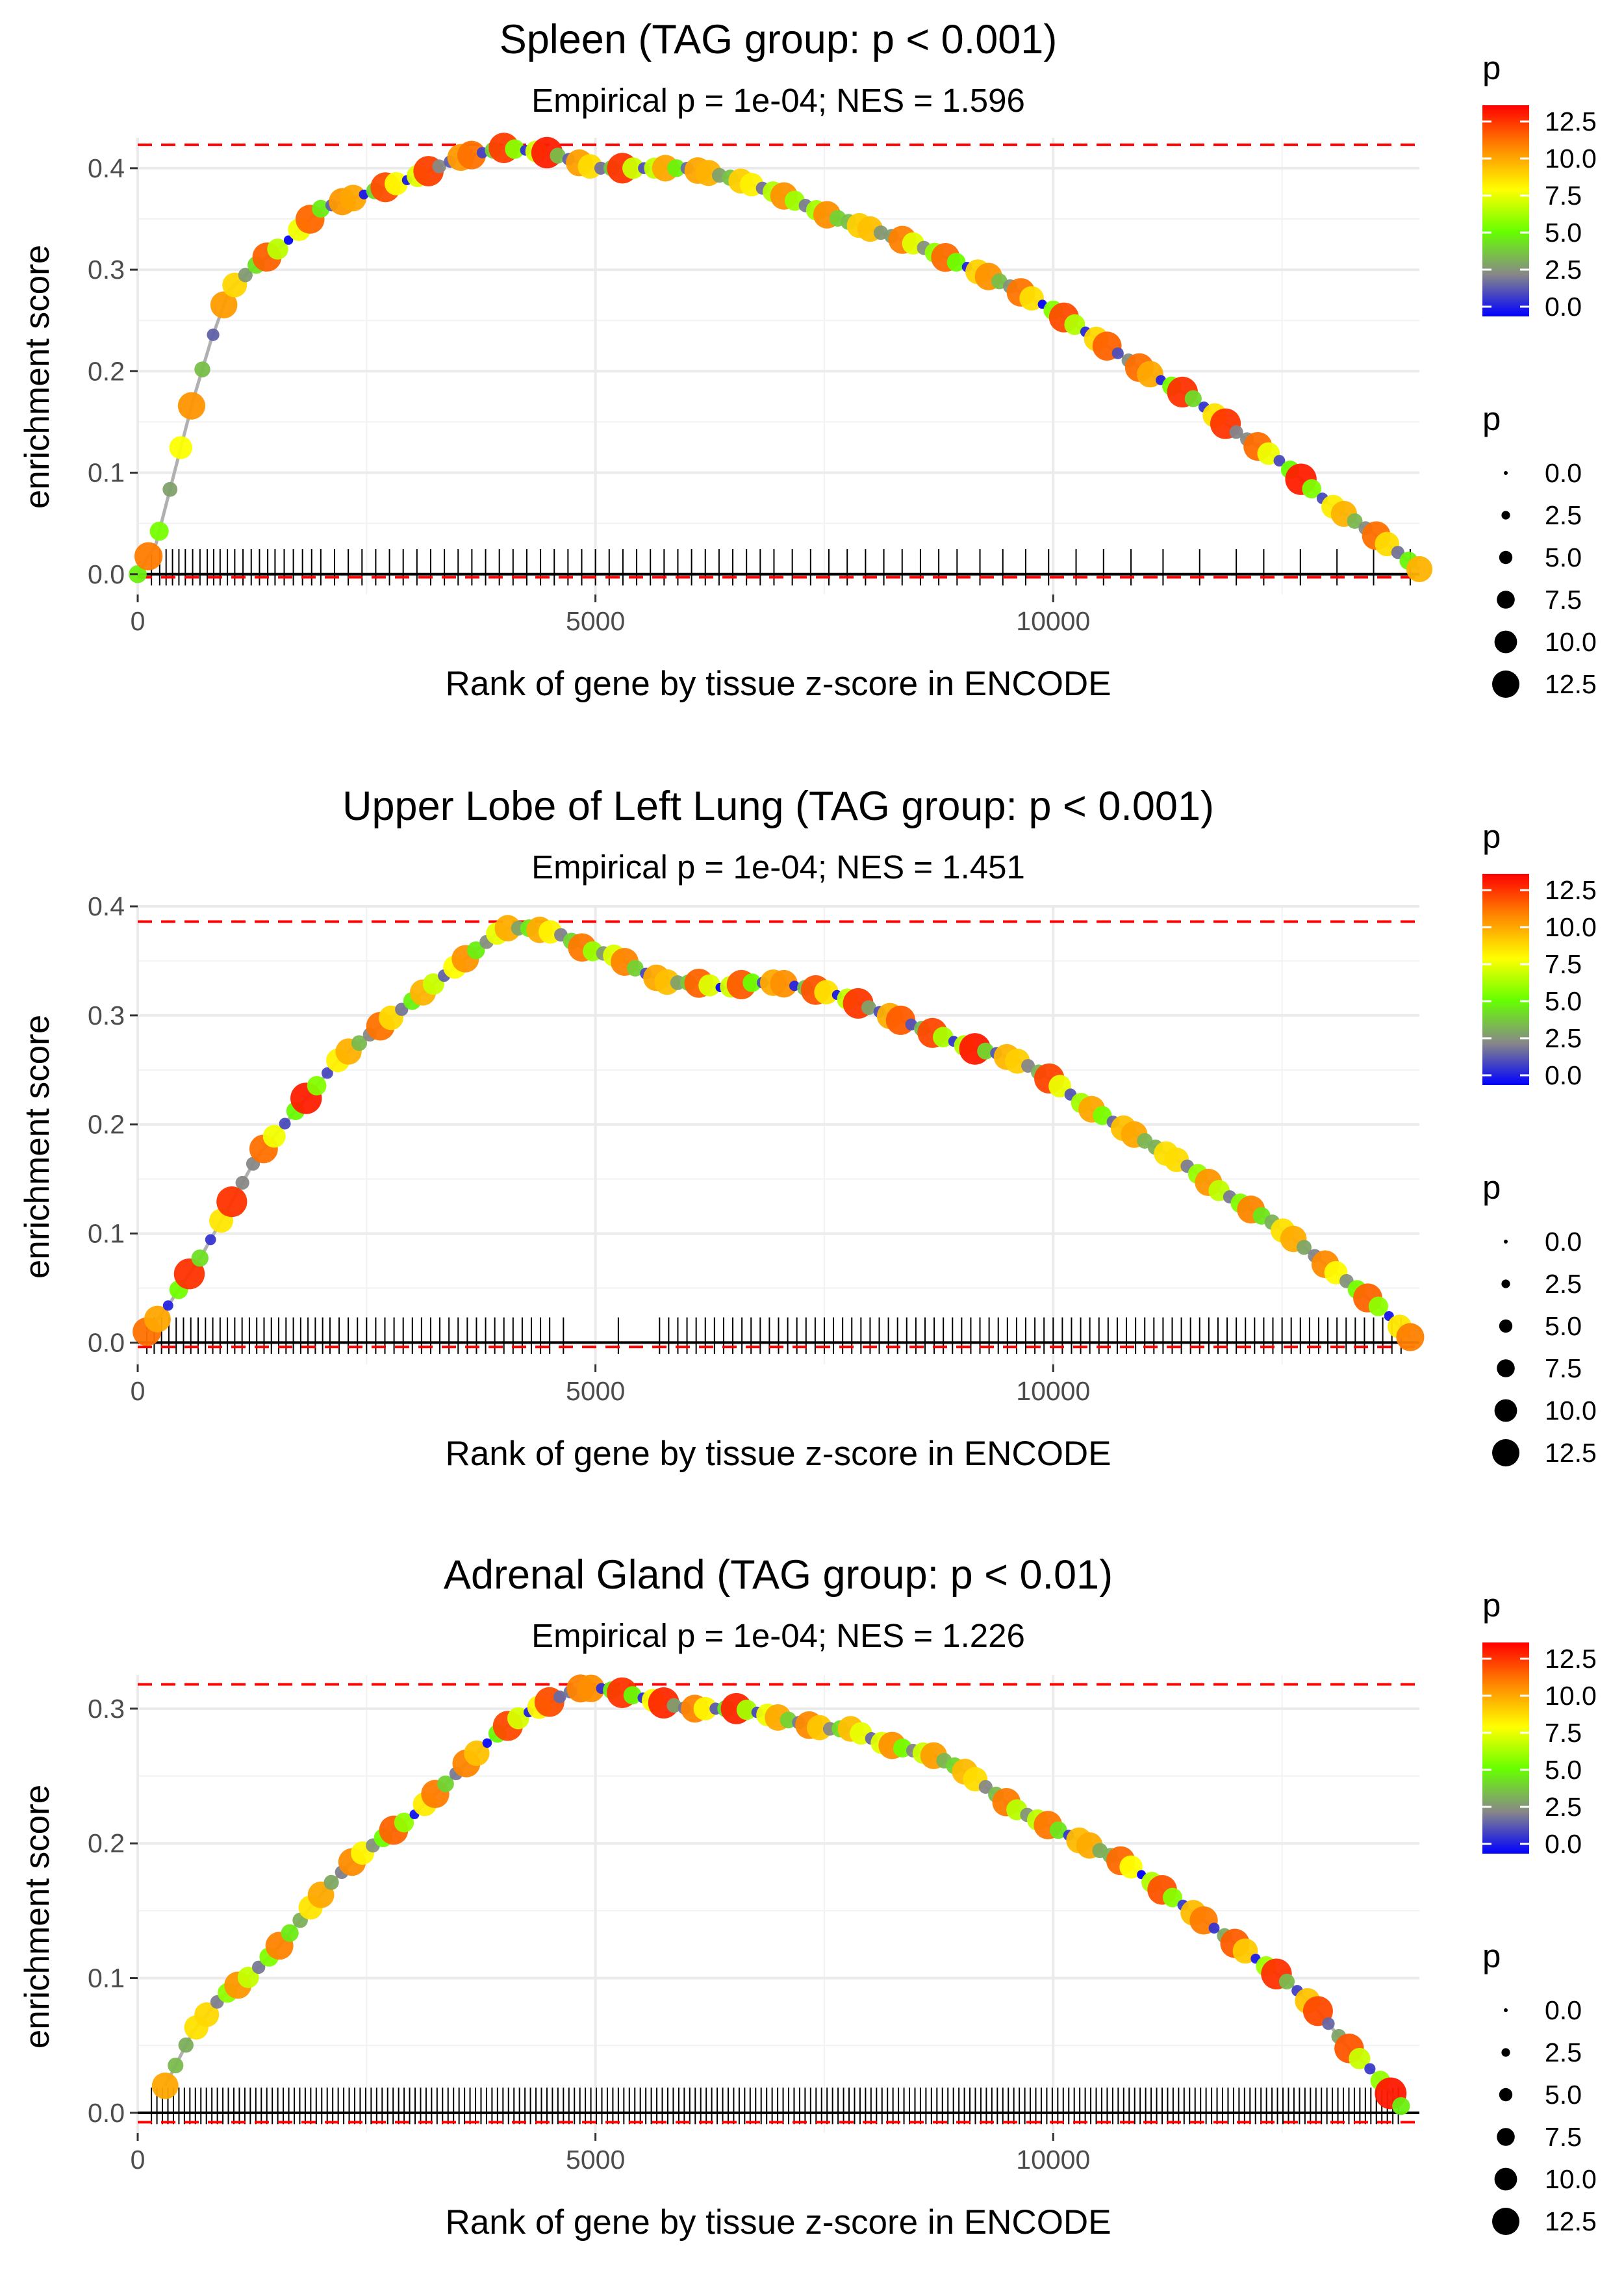 The height and width of the screenshot is (2274, 1624). I want to click on panel-3-subtitle: Empirical p = 1e-04; NES = 1.226, so click(778, 1635).